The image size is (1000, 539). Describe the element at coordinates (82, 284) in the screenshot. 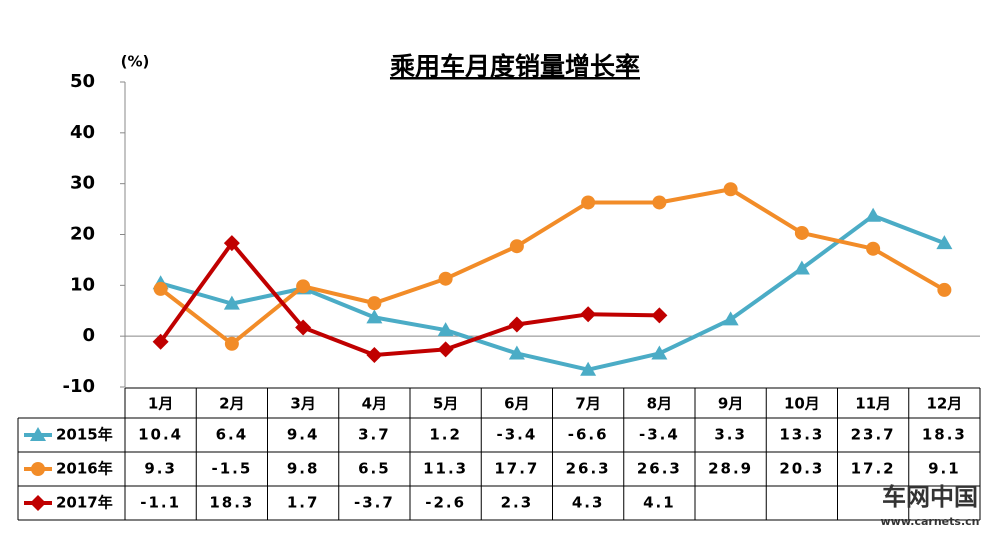

I see `y-tick-label: 10` at that location.